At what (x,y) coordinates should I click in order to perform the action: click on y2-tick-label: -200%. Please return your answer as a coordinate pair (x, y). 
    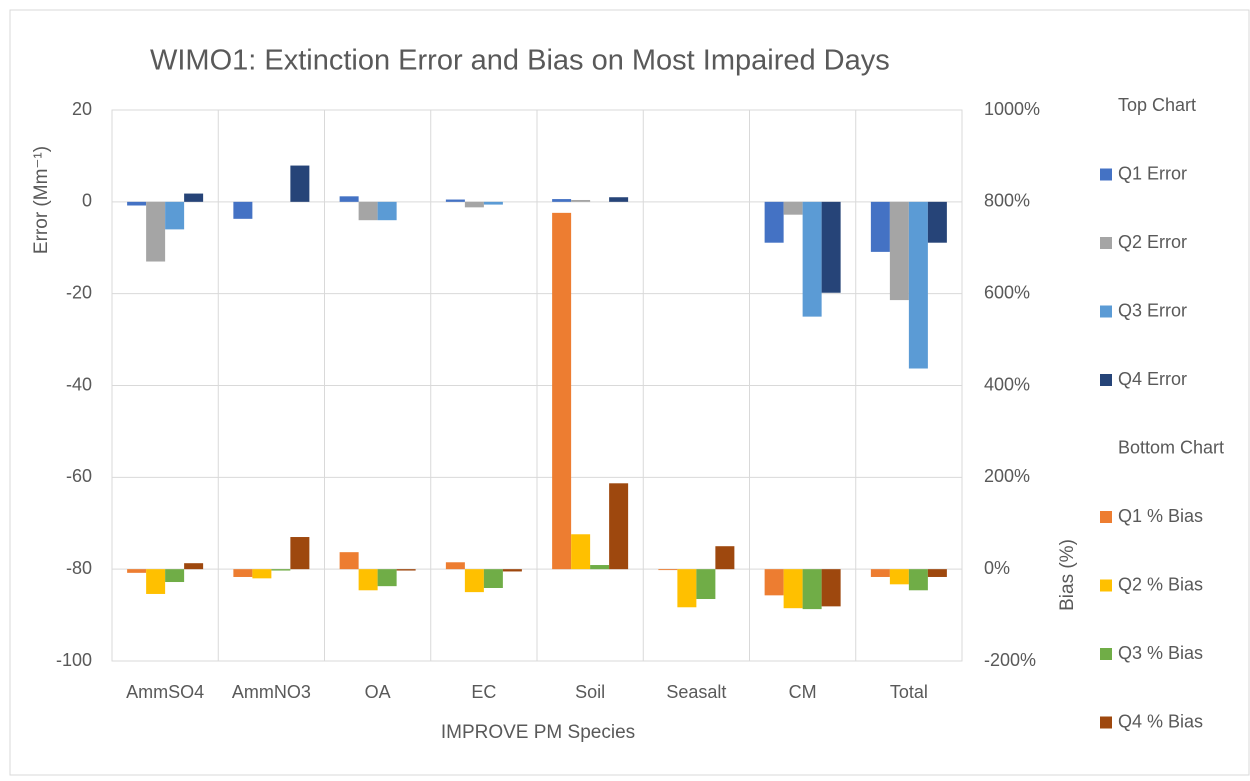
    Looking at the image, I should click on (1010, 660).